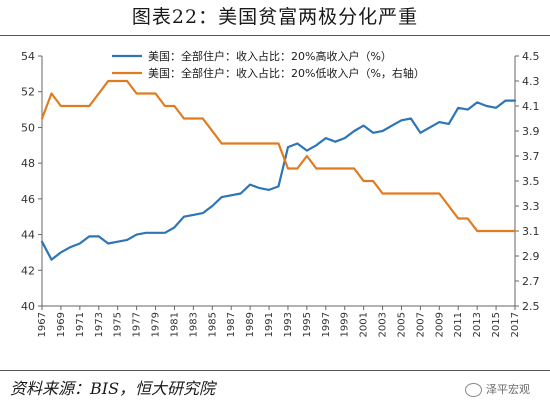 The width and height of the screenshot is (550, 411). I want to click on y-right-tick-label: 2.7, so click(531, 281).